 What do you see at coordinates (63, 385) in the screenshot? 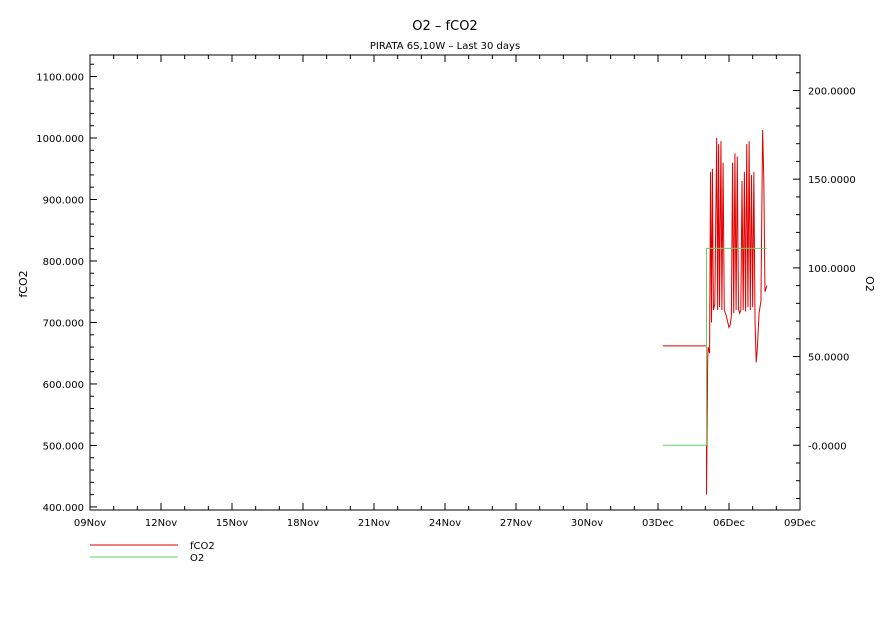
I see `y-tick-label: 600.000` at bounding box center [63, 385].